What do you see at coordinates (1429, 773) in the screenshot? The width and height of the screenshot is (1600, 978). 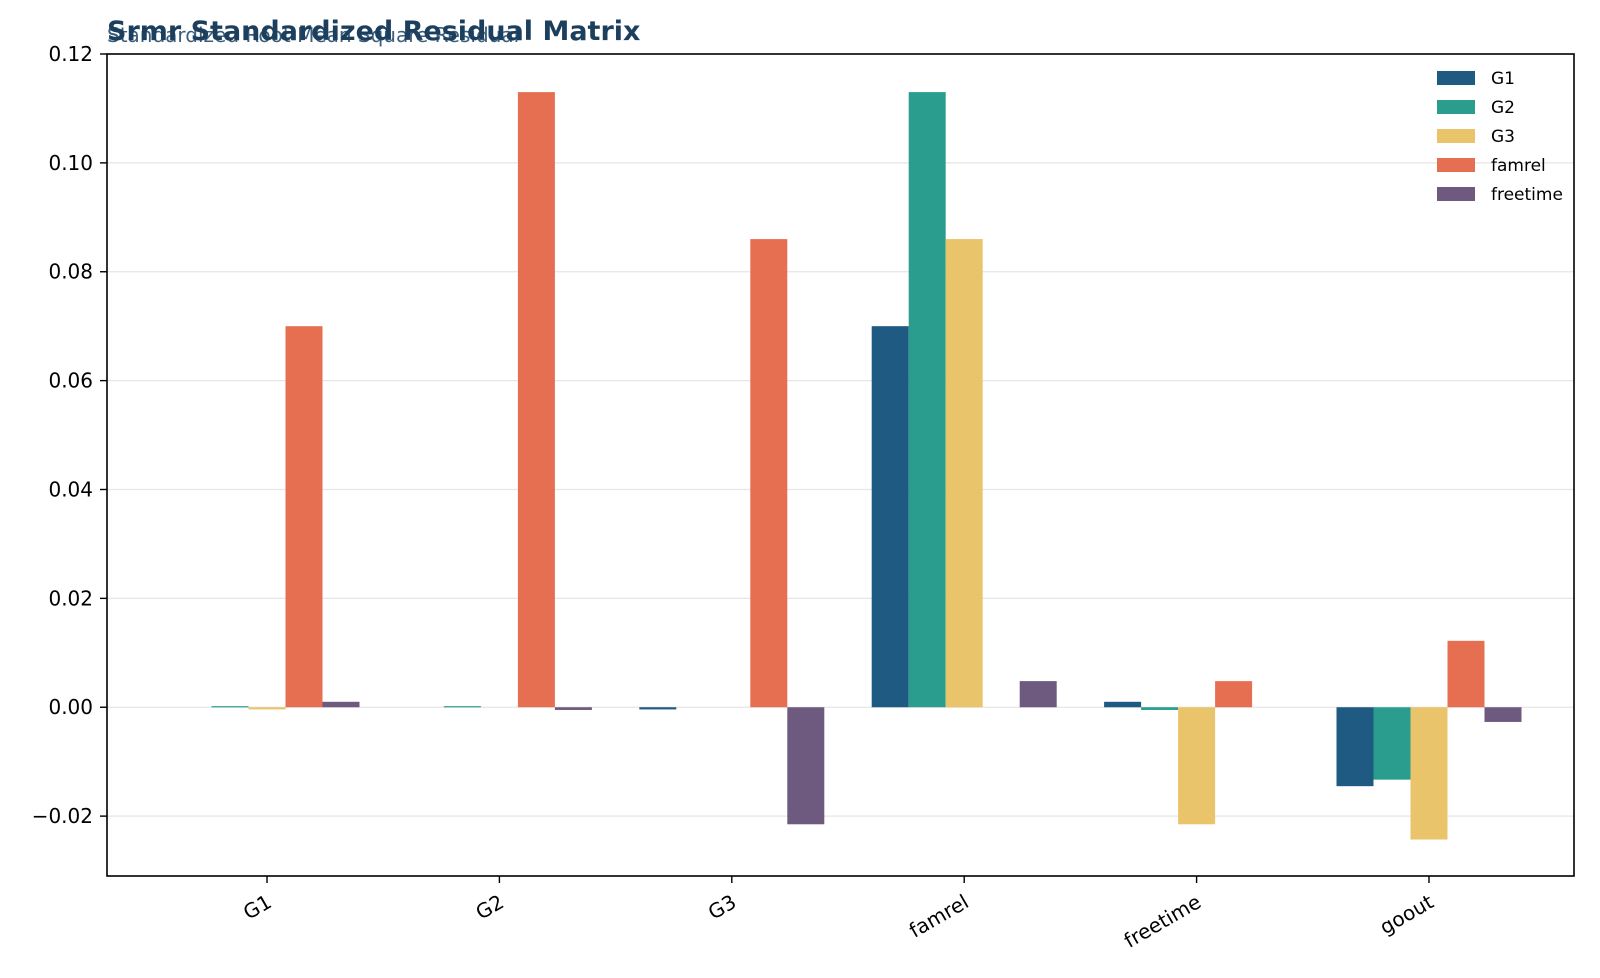 I see `bar-G3-goout` at bounding box center [1429, 773].